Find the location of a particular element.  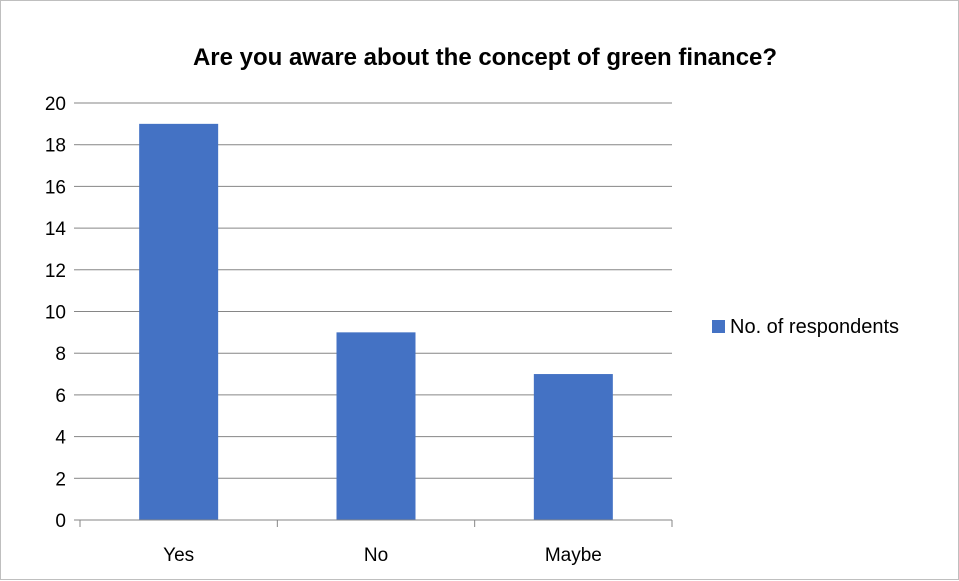

y-tick-label: 10 is located at coordinates (55, 313).